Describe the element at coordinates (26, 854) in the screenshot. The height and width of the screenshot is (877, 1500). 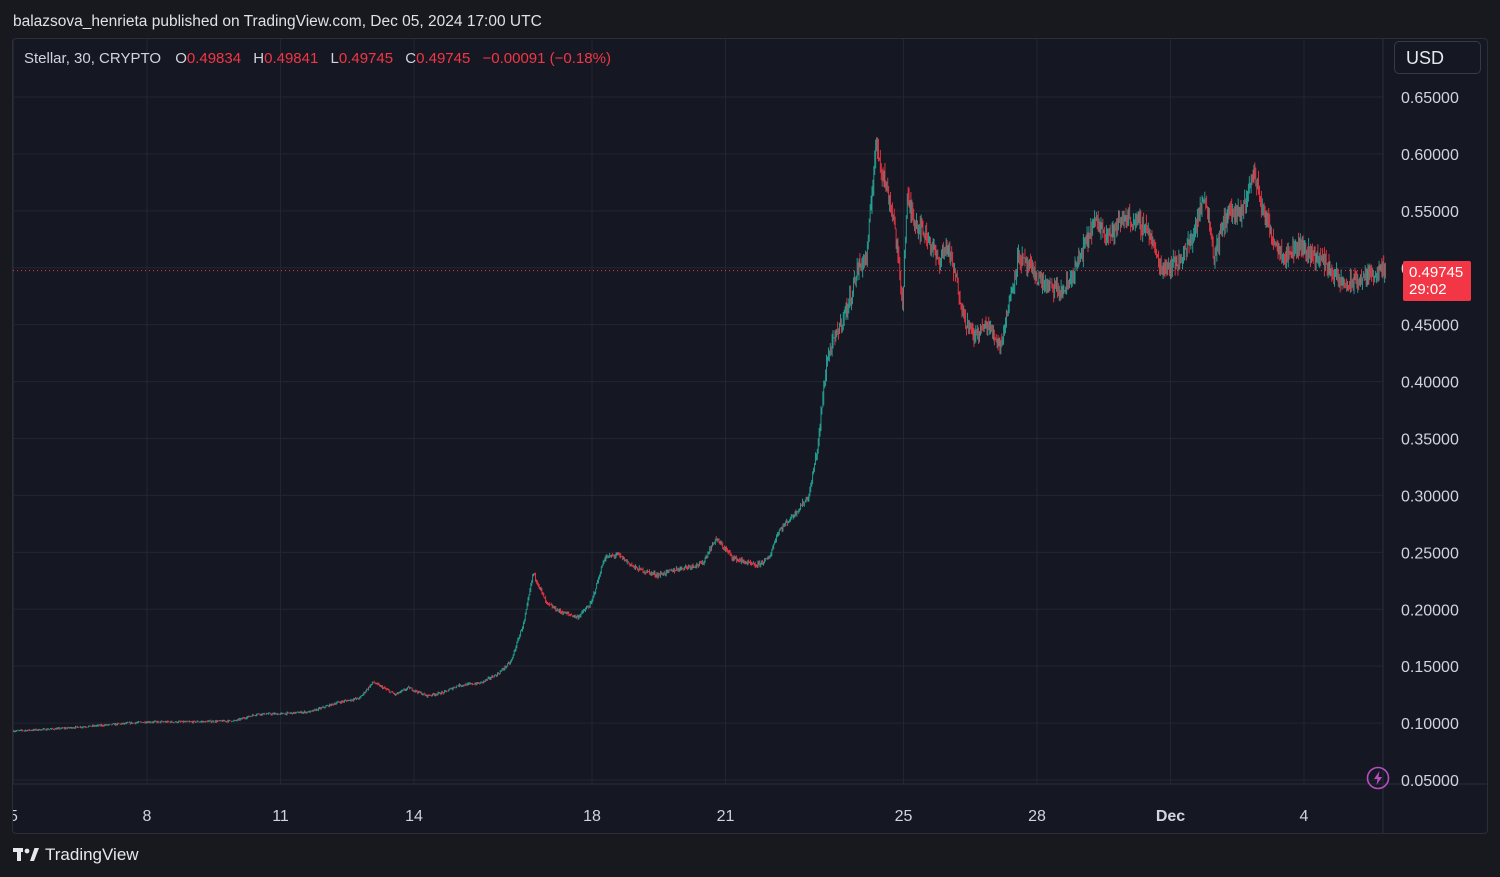
I see `tradingview-logo-icon` at that location.